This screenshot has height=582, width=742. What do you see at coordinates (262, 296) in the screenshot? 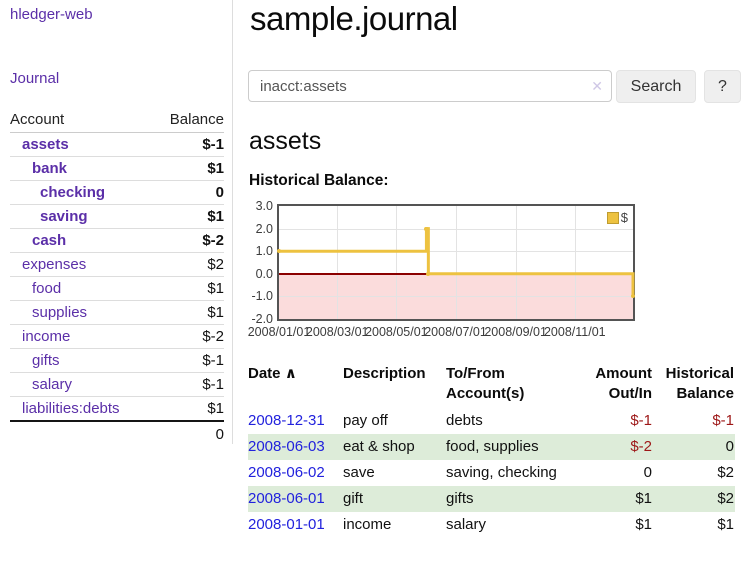
I see `y-axis-tick-label: -1.0` at bounding box center [262, 296].